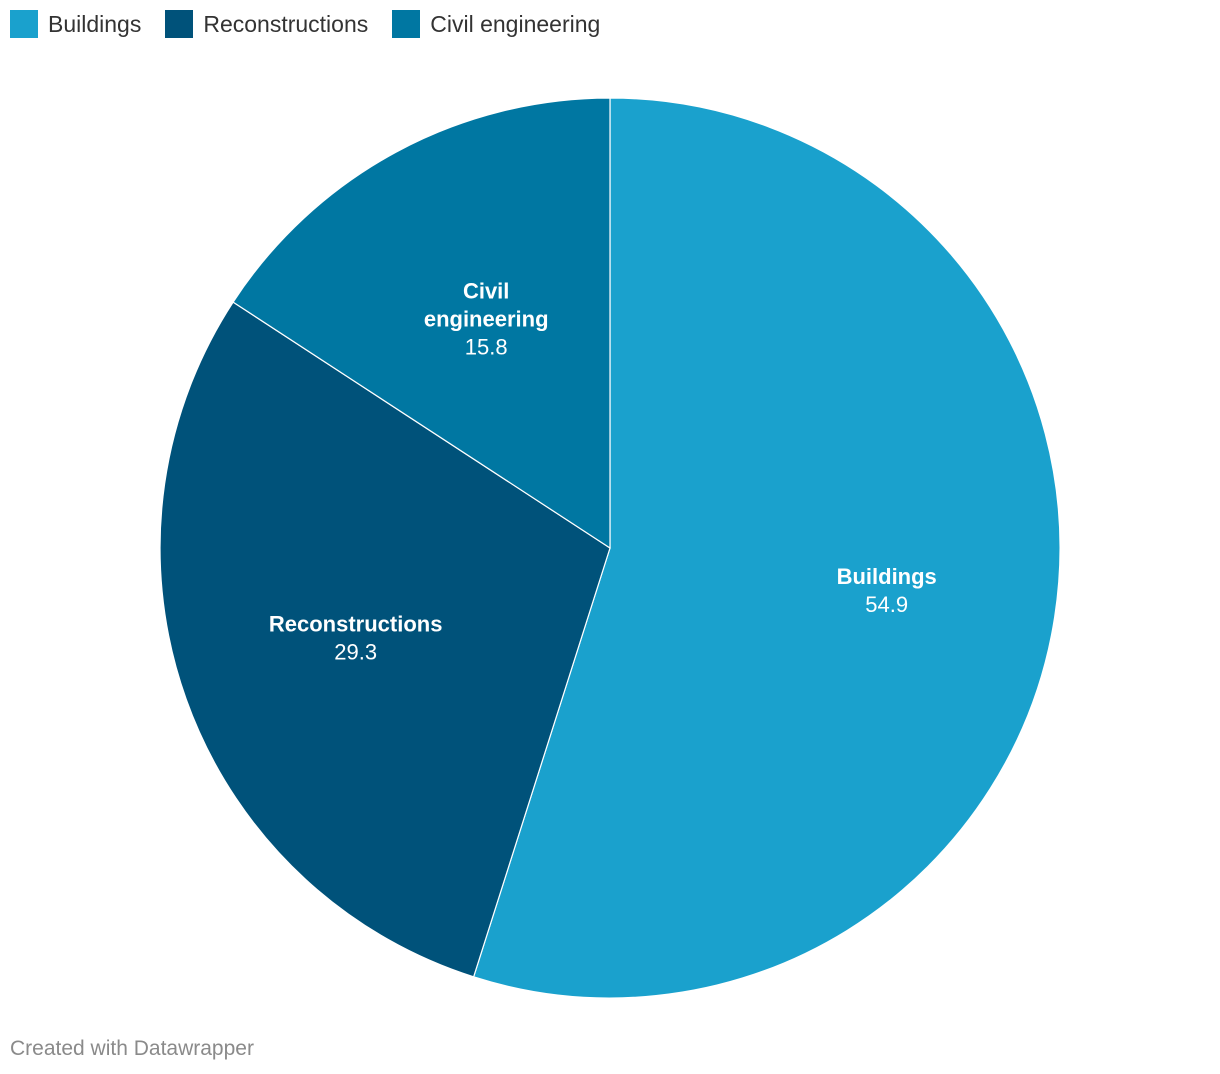  Describe the element at coordinates (24, 24) in the screenshot. I see `legend-swatch-buildings` at that location.